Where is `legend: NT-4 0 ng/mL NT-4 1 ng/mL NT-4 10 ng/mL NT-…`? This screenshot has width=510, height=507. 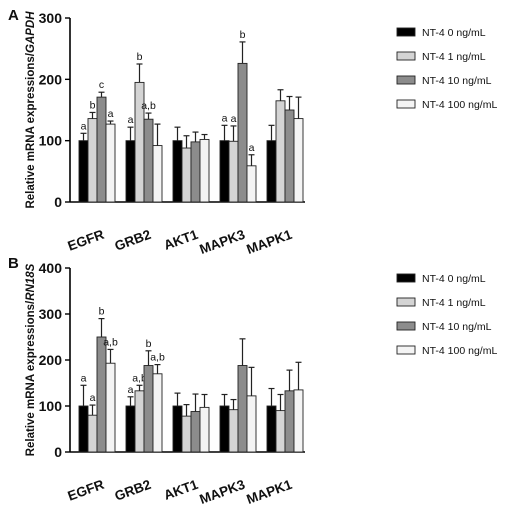
legend: NT-4 0 ng/mL NT-4 1 ng/mL NT-4 10 ng/mL NT-… is located at coordinates (446, 315).